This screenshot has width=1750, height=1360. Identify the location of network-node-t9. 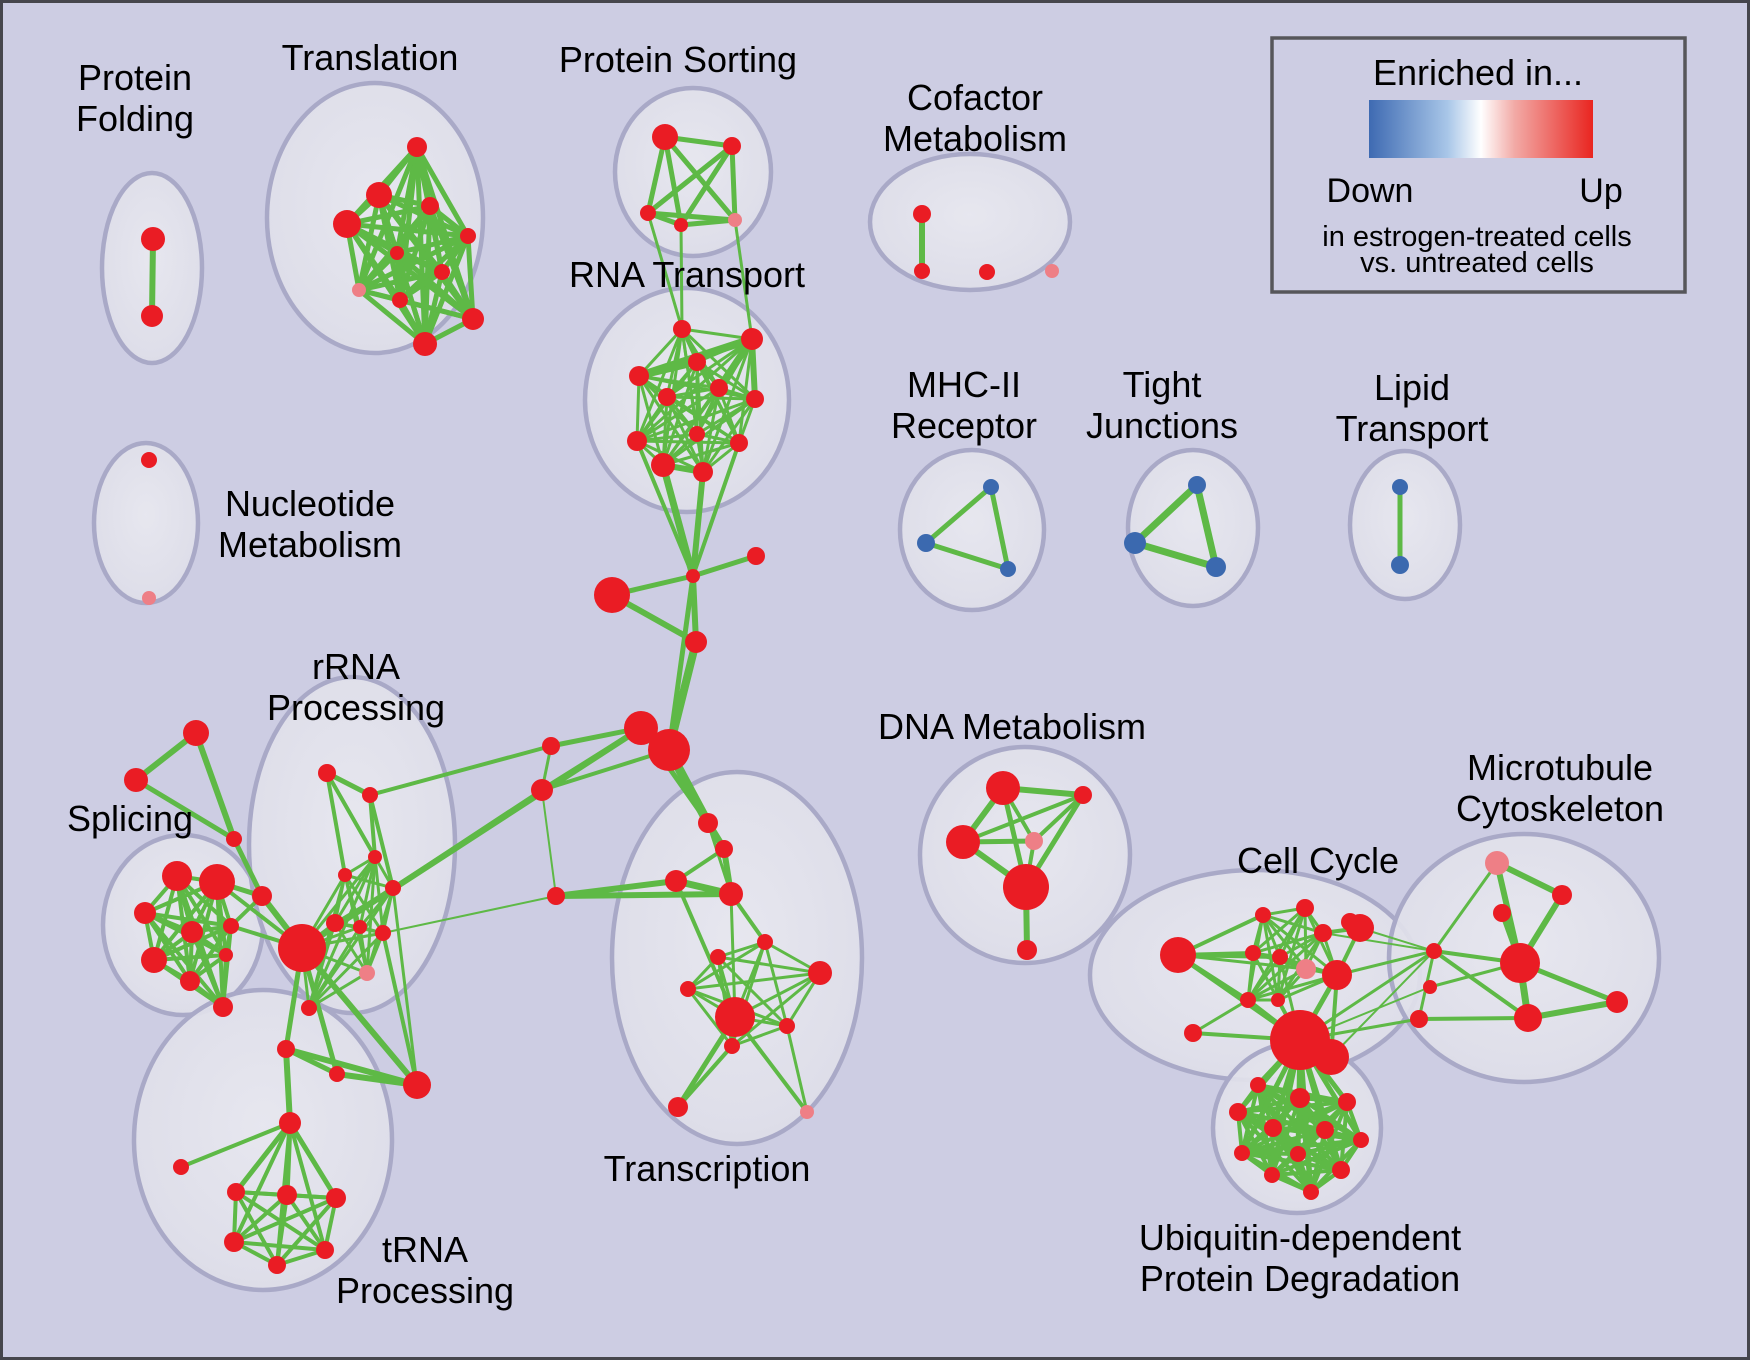
(400, 300).